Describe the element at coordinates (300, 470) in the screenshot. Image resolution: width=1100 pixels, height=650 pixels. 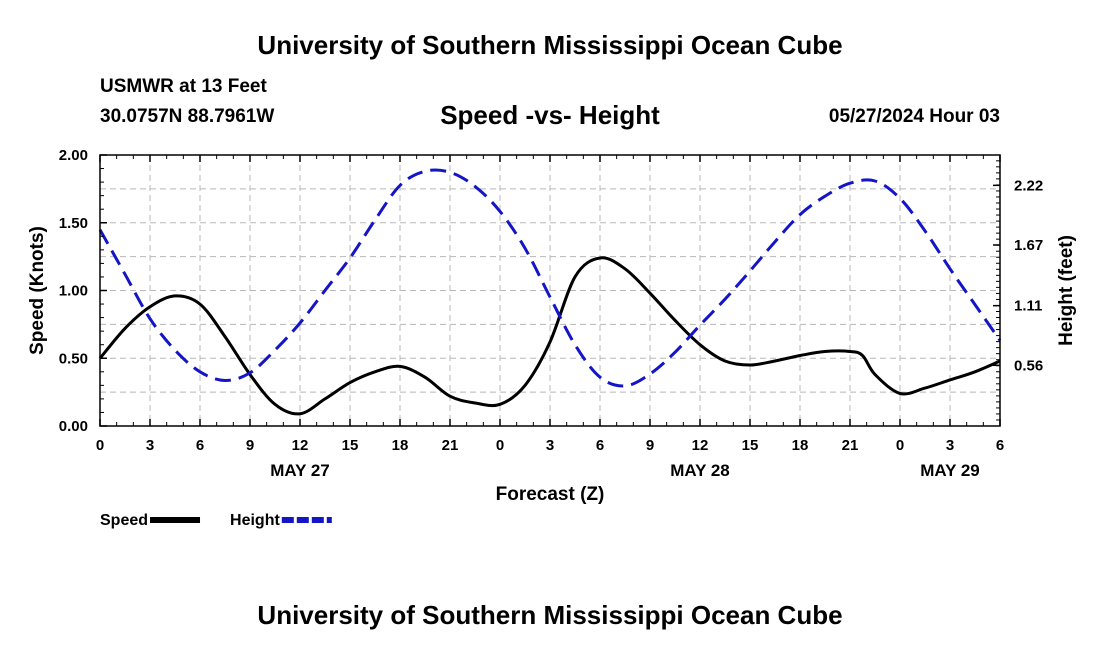
I see `date-label: MAY 27` at that location.